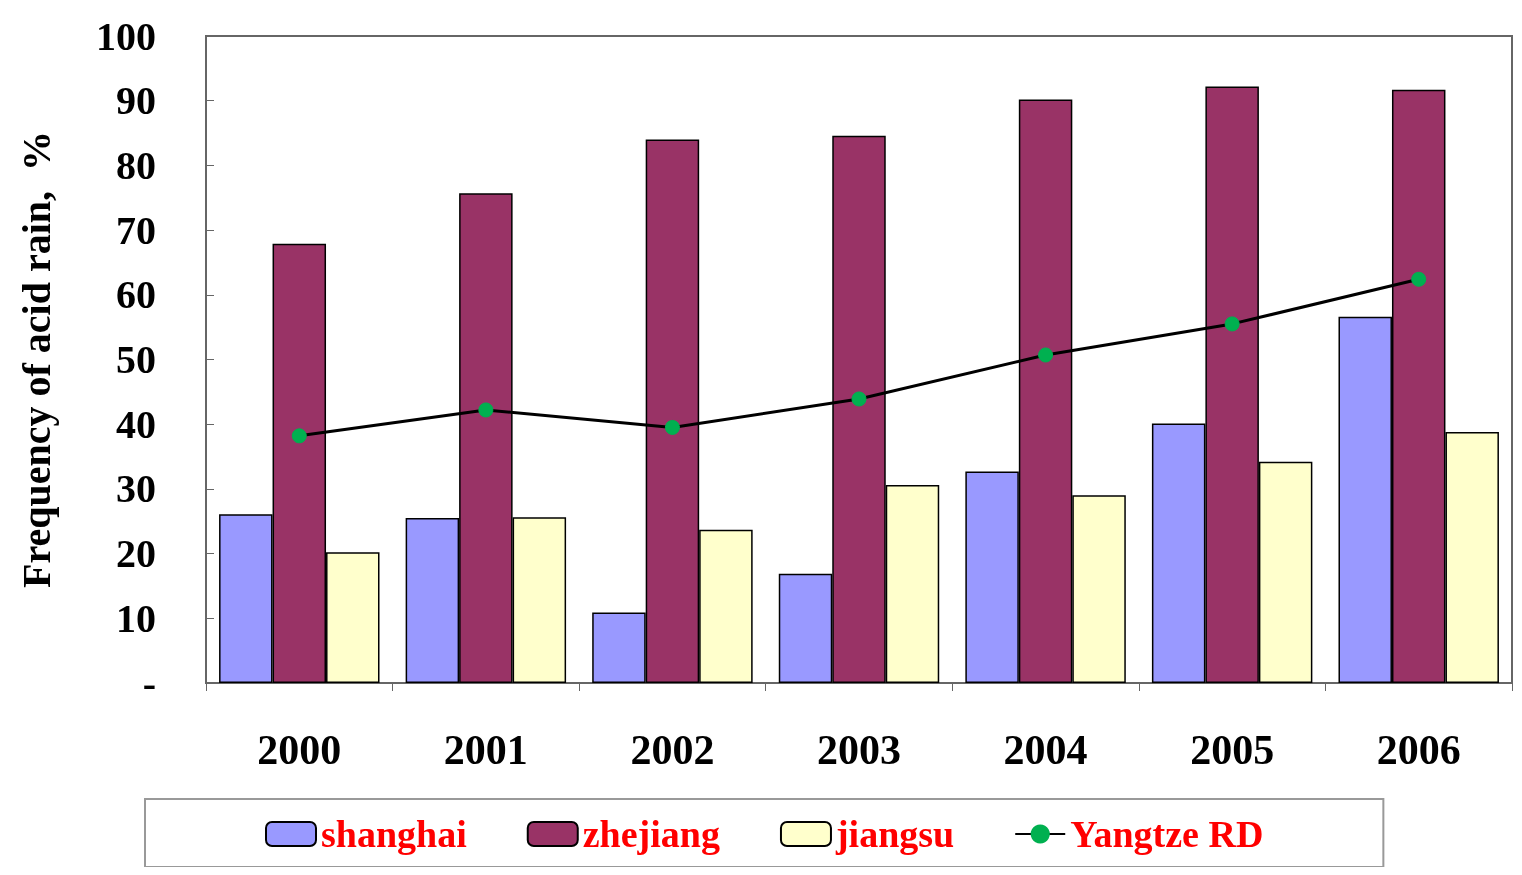 Image resolution: width=1522 pixels, height=875 pixels. What do you see at coordinates (136, 424) in the screenshot?
I see `y-tick-label: 40` at bounding box center [136, 424].